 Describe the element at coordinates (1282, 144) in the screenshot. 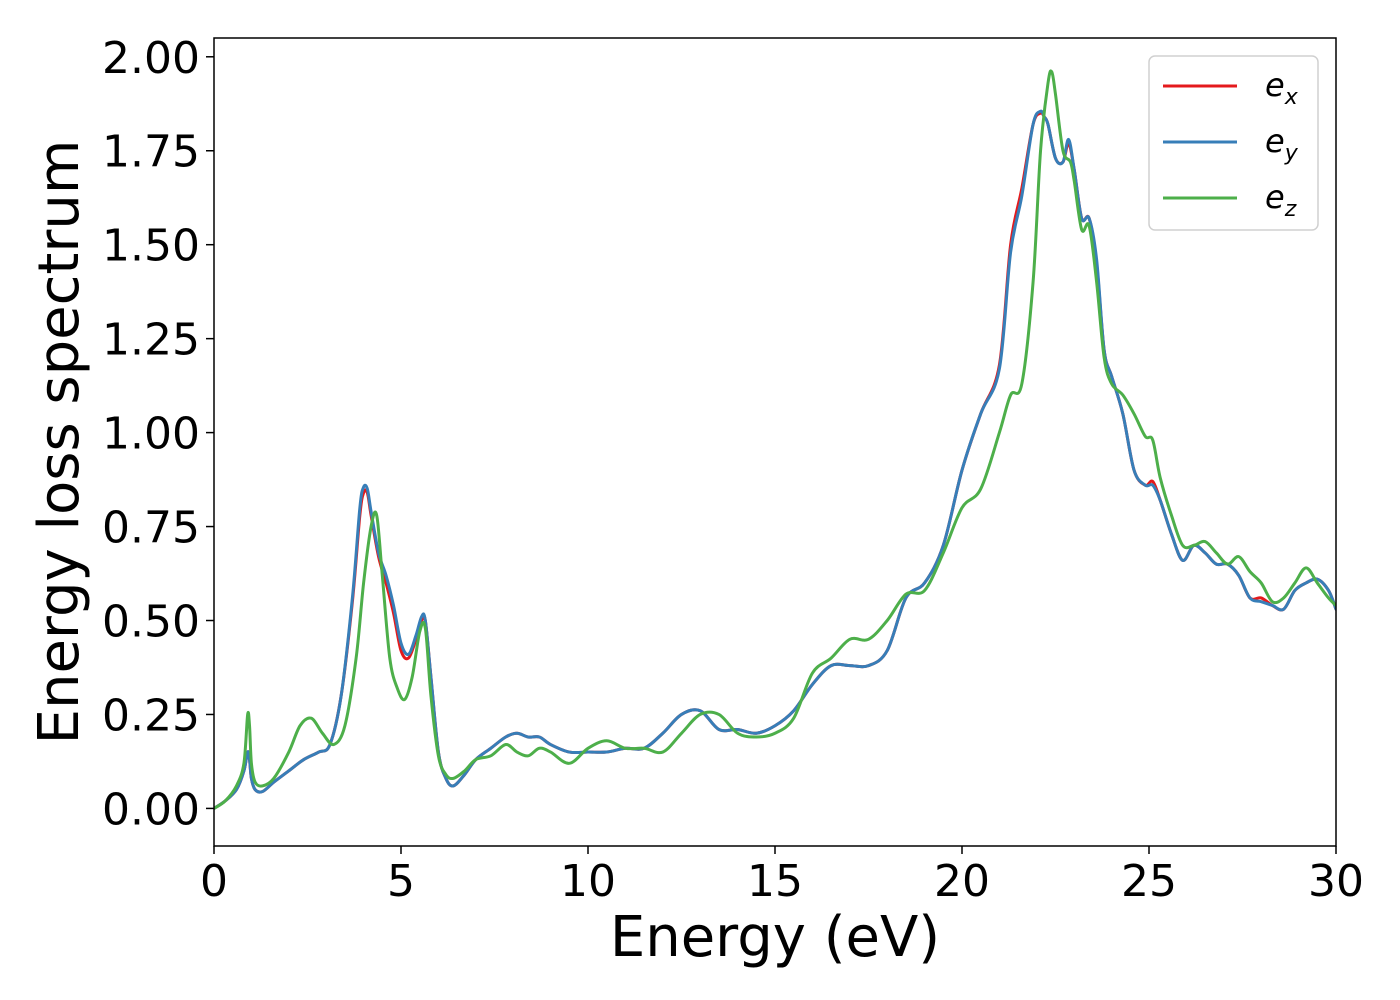

I see `legend-label: ey` at that location.